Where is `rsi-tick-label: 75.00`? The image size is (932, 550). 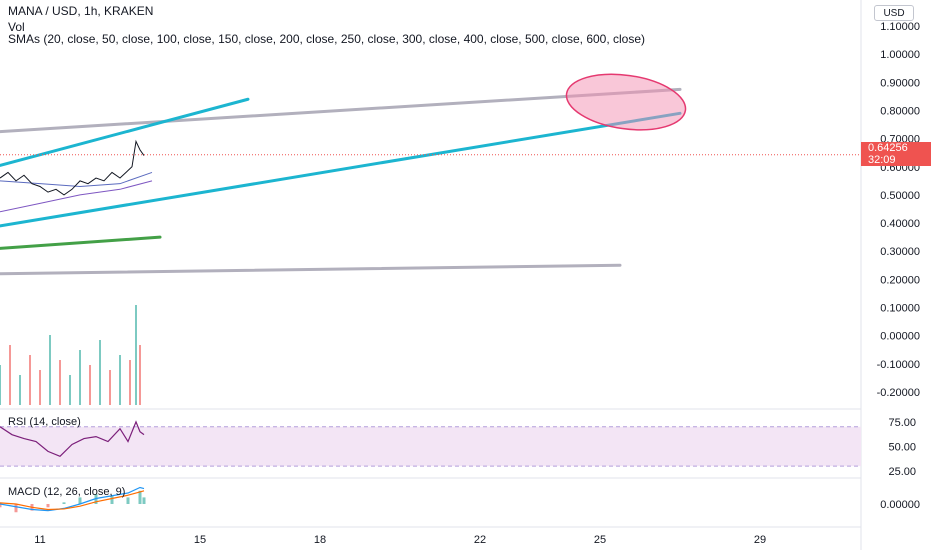
rsi-tick-label: 75.00 is located at coordinates (902, 423).